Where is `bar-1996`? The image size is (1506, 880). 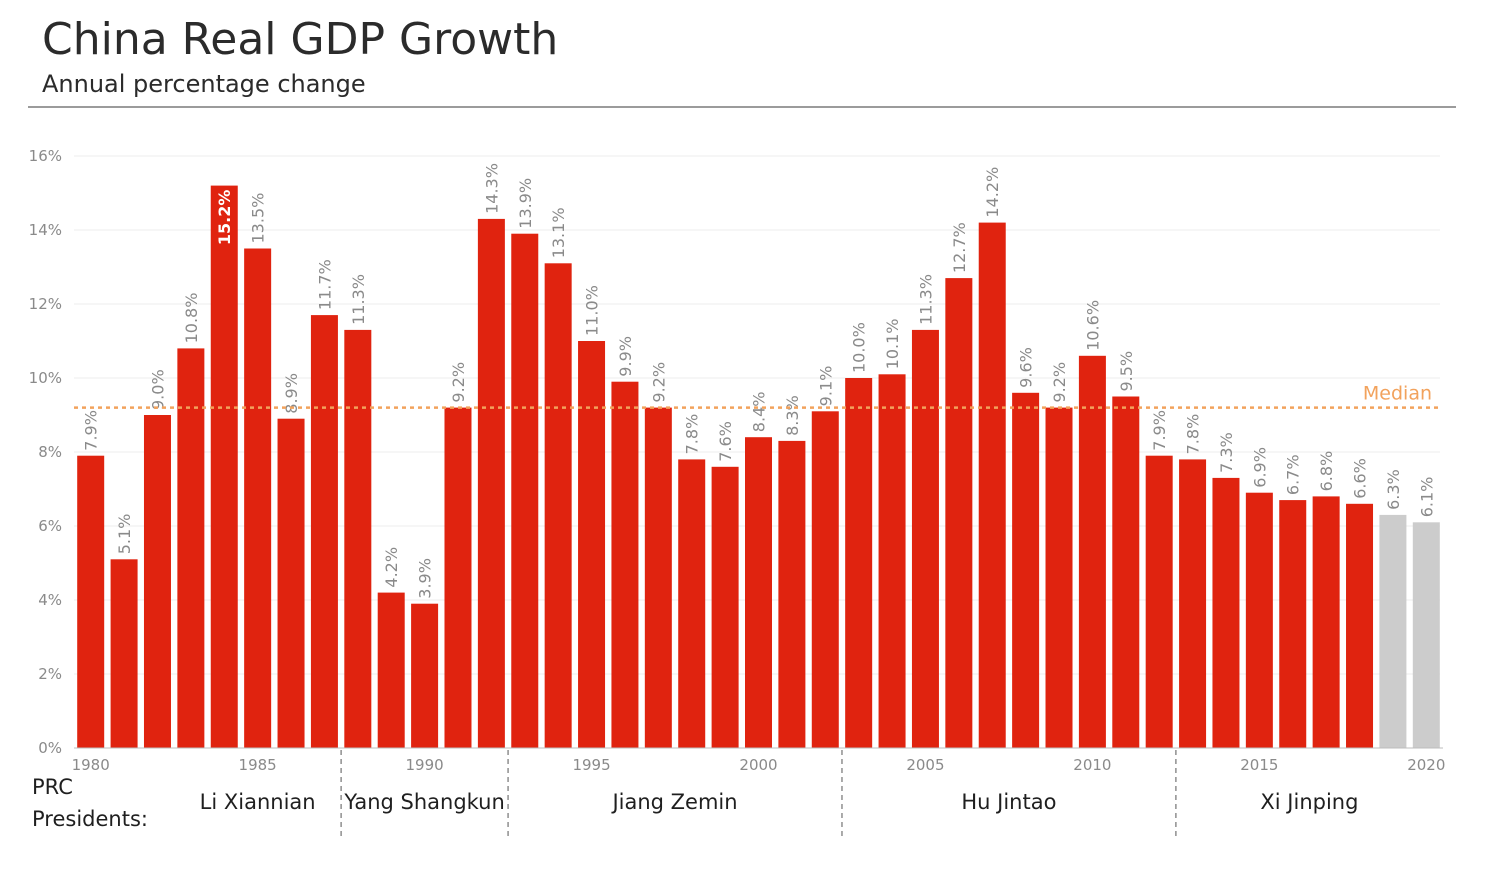
bar-1996 is located at coordinates (625, 564).